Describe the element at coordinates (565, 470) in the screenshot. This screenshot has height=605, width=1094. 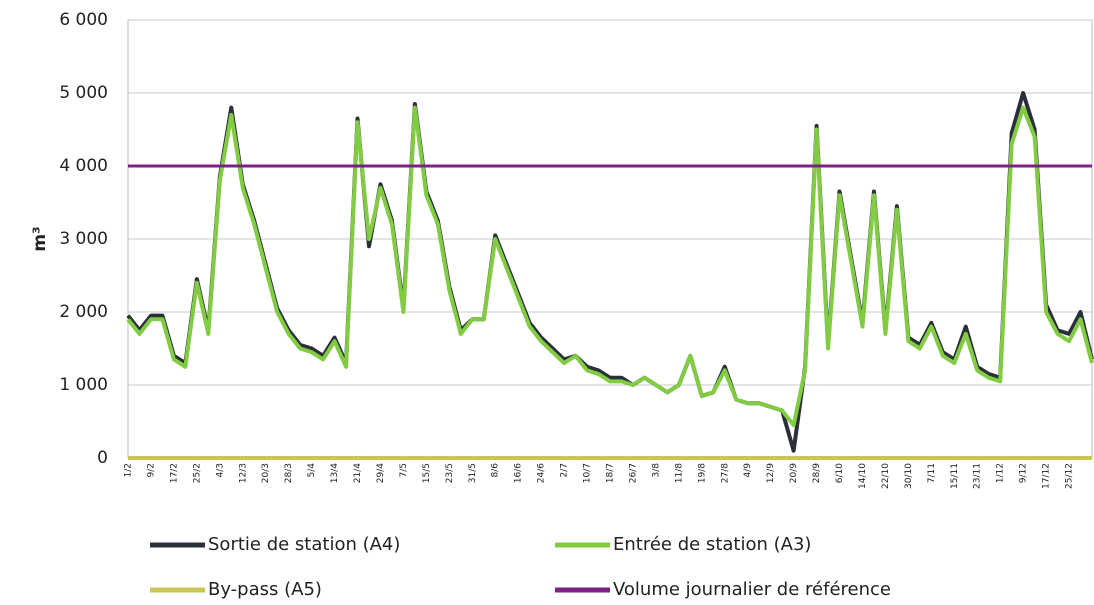
I see `x-tick-label: 2/7` at that location.